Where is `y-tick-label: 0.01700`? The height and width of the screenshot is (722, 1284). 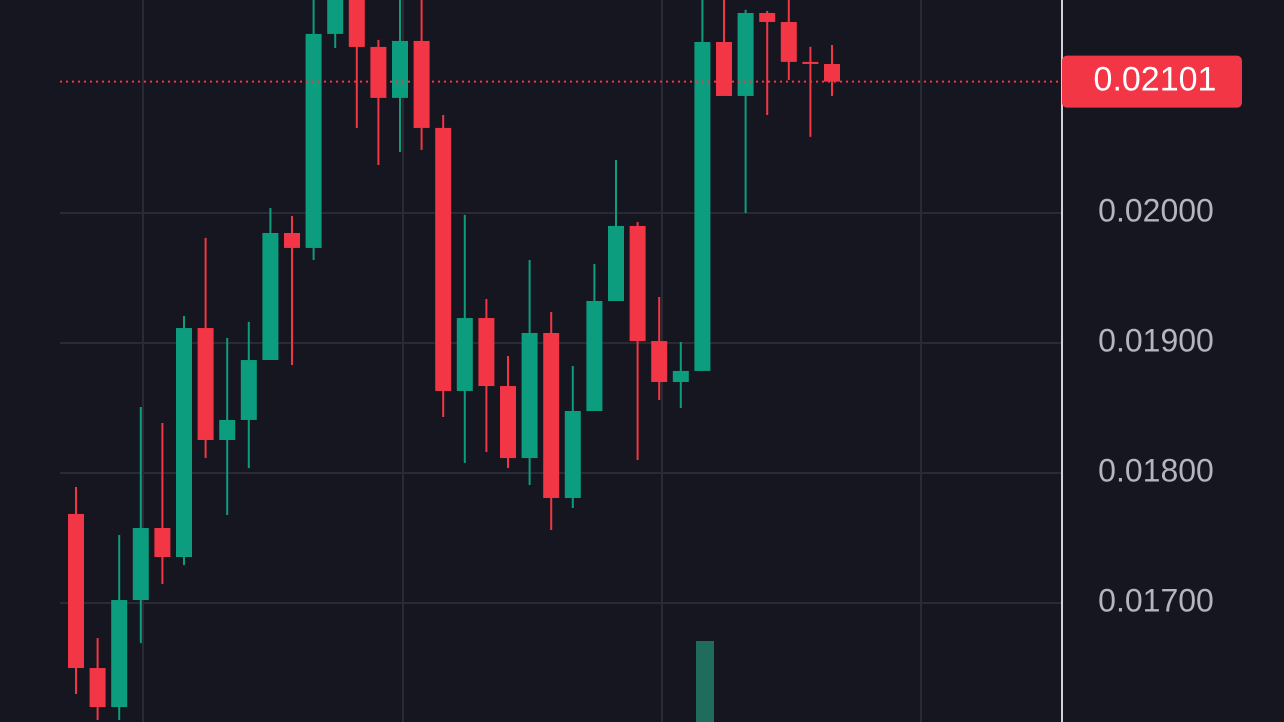
y-tick-label: 0.01700 is located at coordinates (1156, 600).